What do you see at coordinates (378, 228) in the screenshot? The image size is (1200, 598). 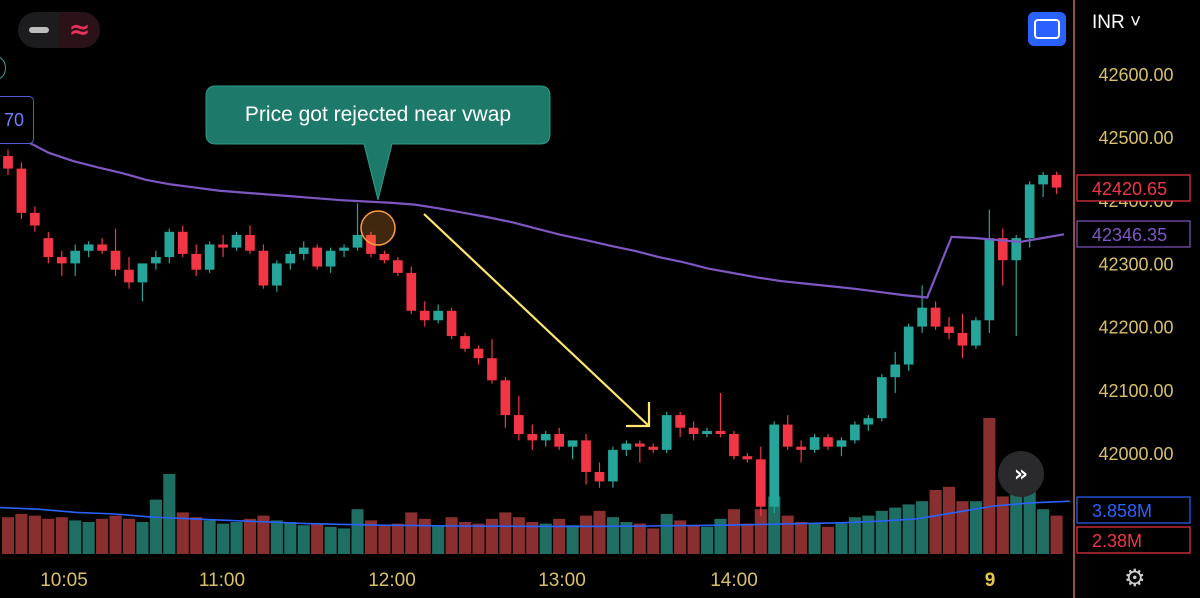 I see `rejection-marker` at bounding box center [378, 228].